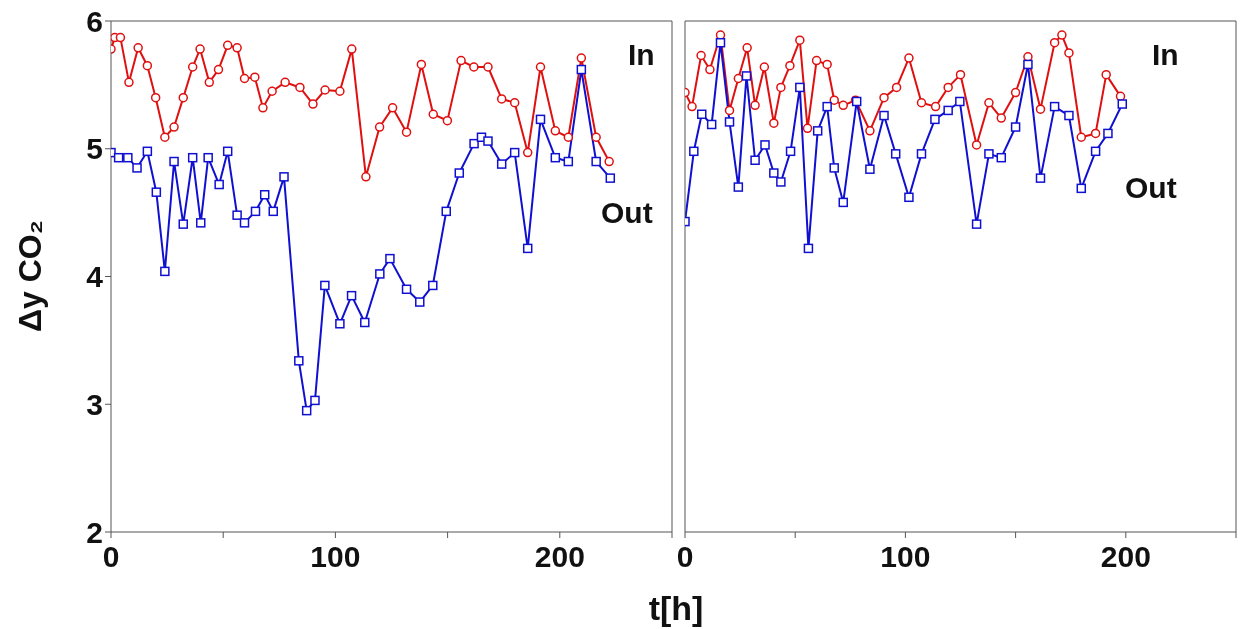  What do you see at coordinates (94, 404) in the screenshot?
I see `y-tick-label: 3` at bounding box center [94, 404].